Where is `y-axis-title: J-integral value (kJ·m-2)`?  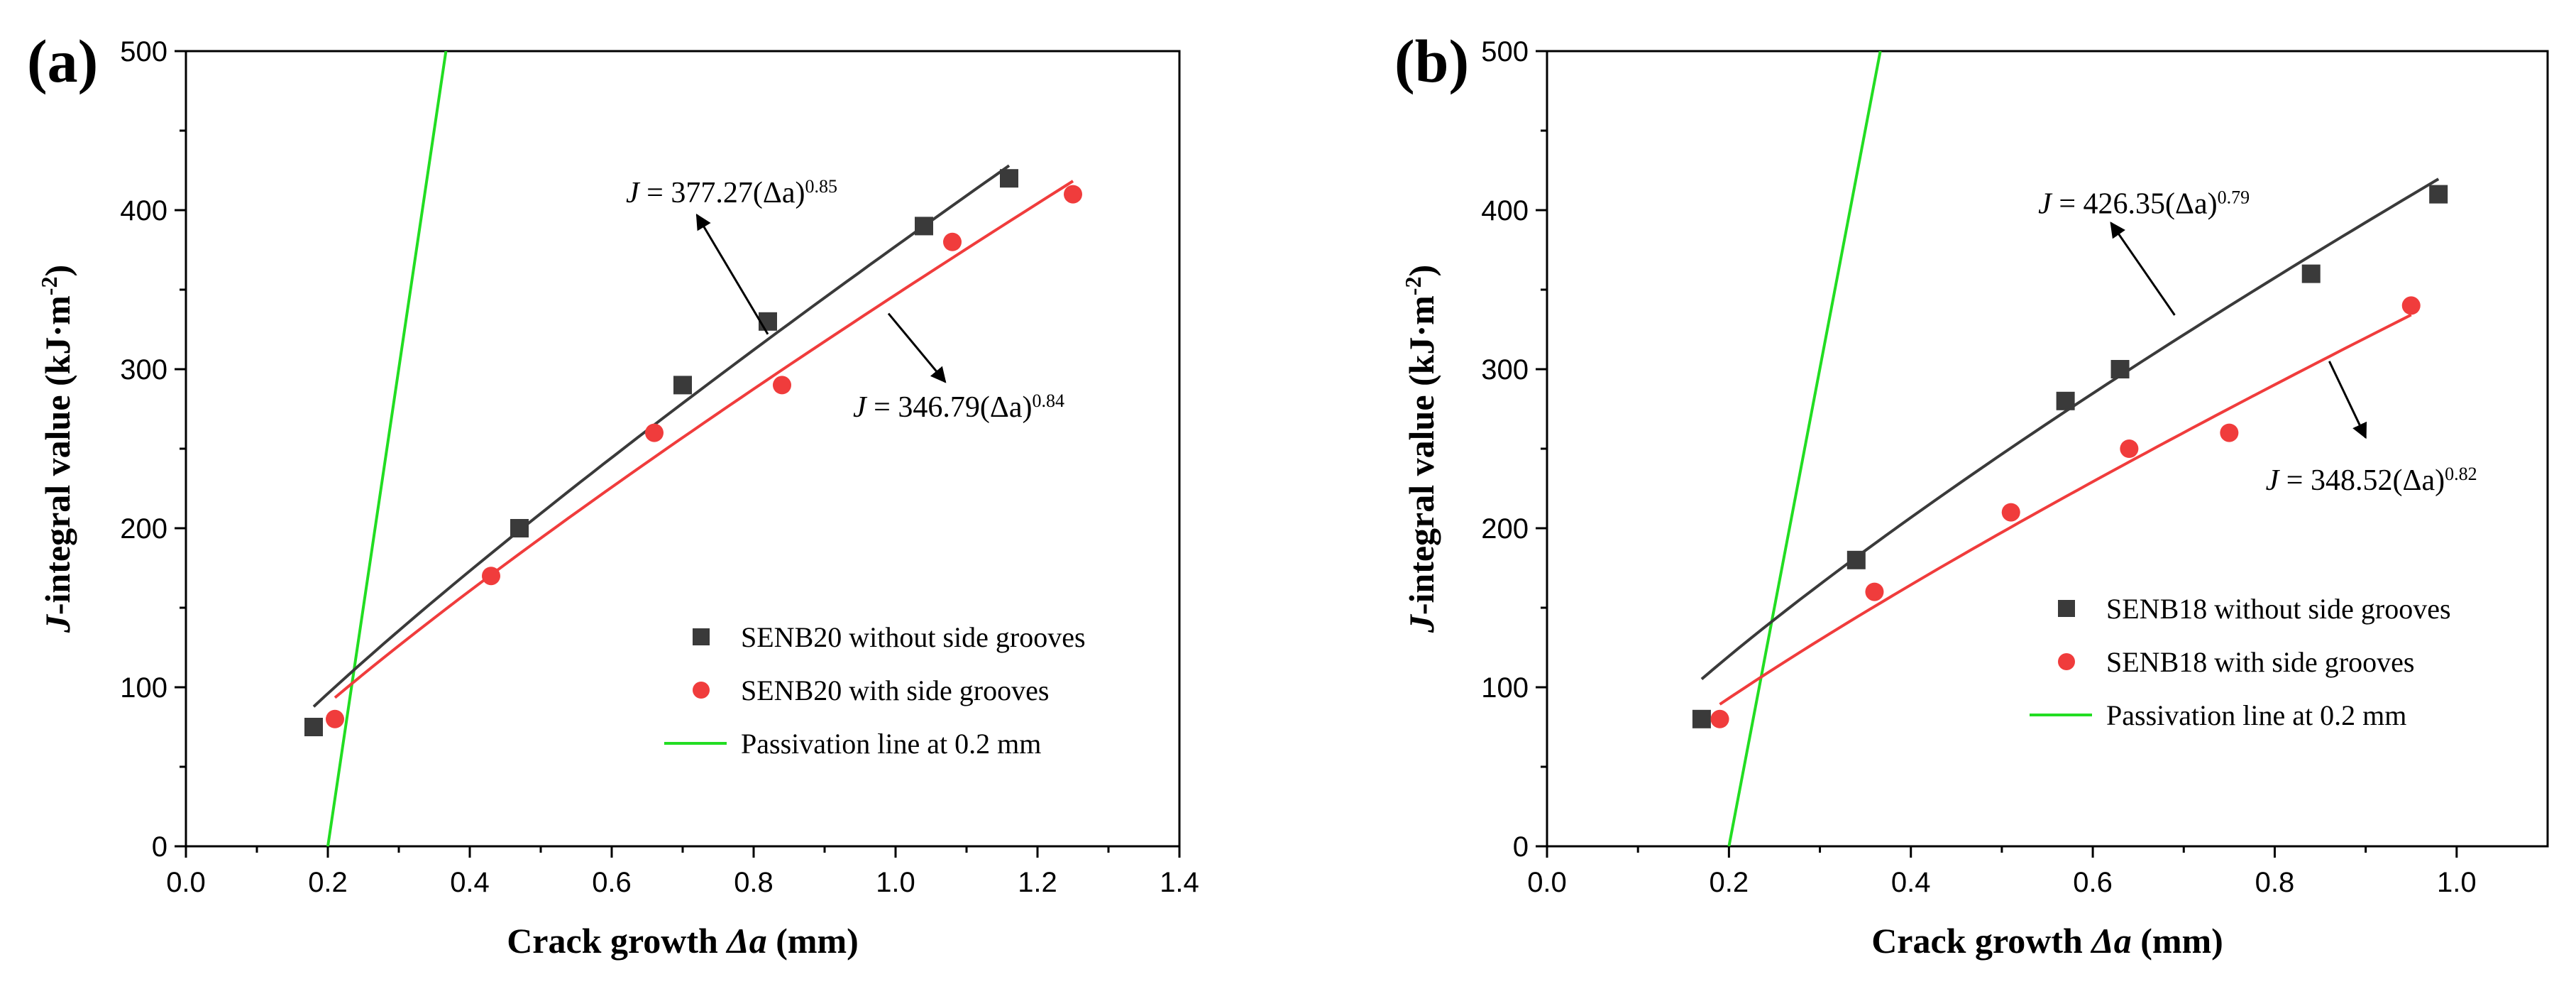 y-axis-title: J-integral value (kJ·m-2) is located at coordinates (1420, 449).